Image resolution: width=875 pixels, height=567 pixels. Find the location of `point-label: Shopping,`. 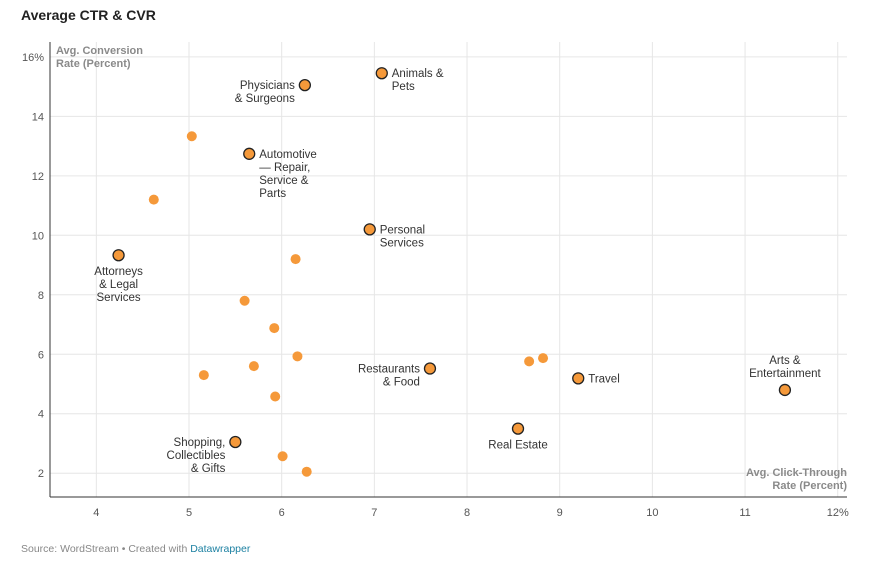

point-label: Shopping, is located at coordinates (200, 443).